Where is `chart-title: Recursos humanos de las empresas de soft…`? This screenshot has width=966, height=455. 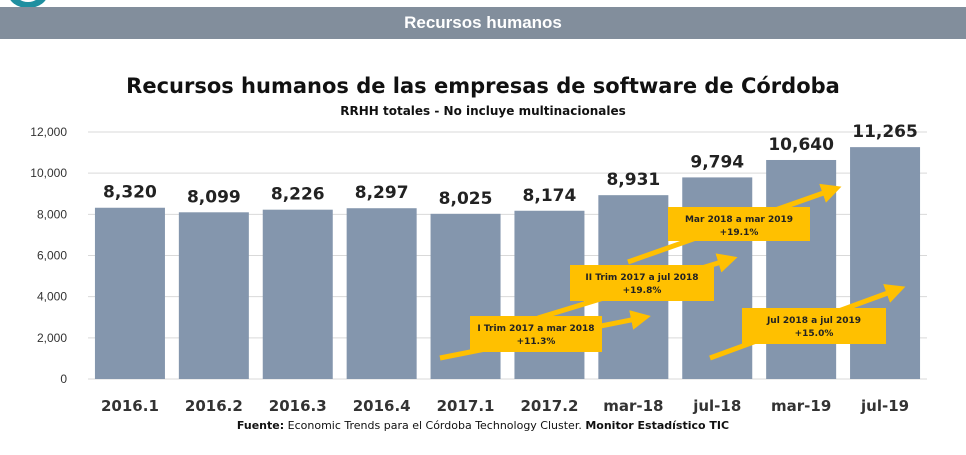 chart-title: Recursos humanos de las empresas de soft… is located at coordinates (483, 86).